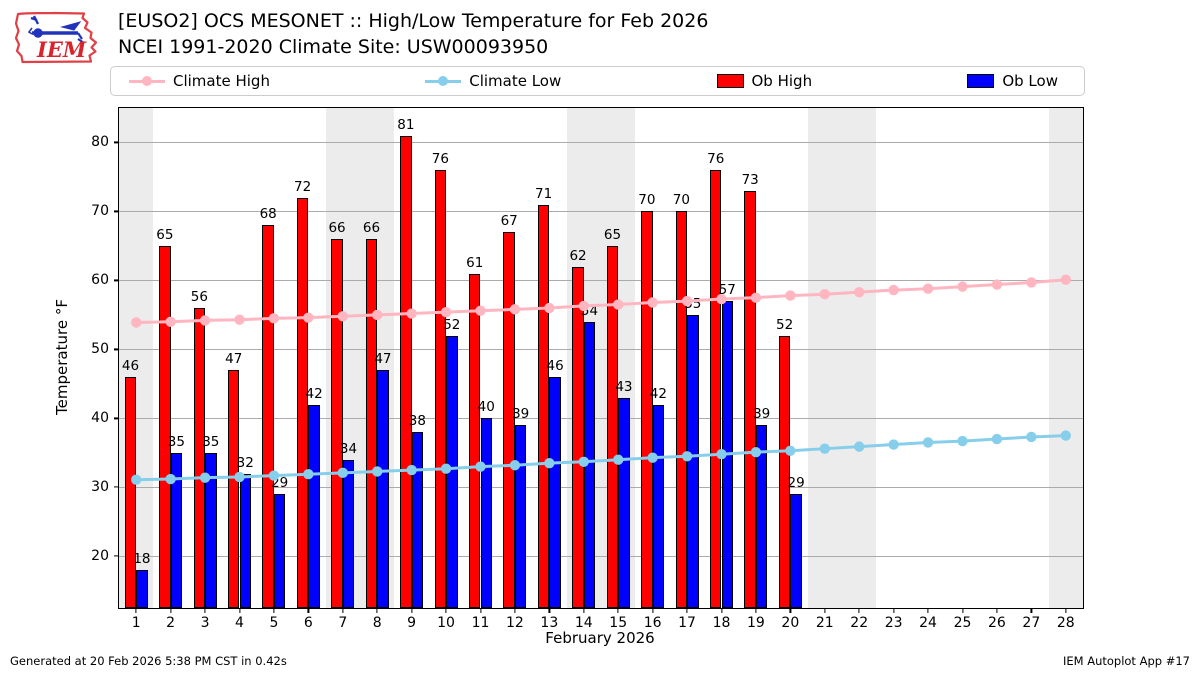 The height and width of the screenshot is (675, 1200). Describe the element at coordinates (509, 221) in the screenshot. I see `ob-high-bar-value-label: 67` at that location.